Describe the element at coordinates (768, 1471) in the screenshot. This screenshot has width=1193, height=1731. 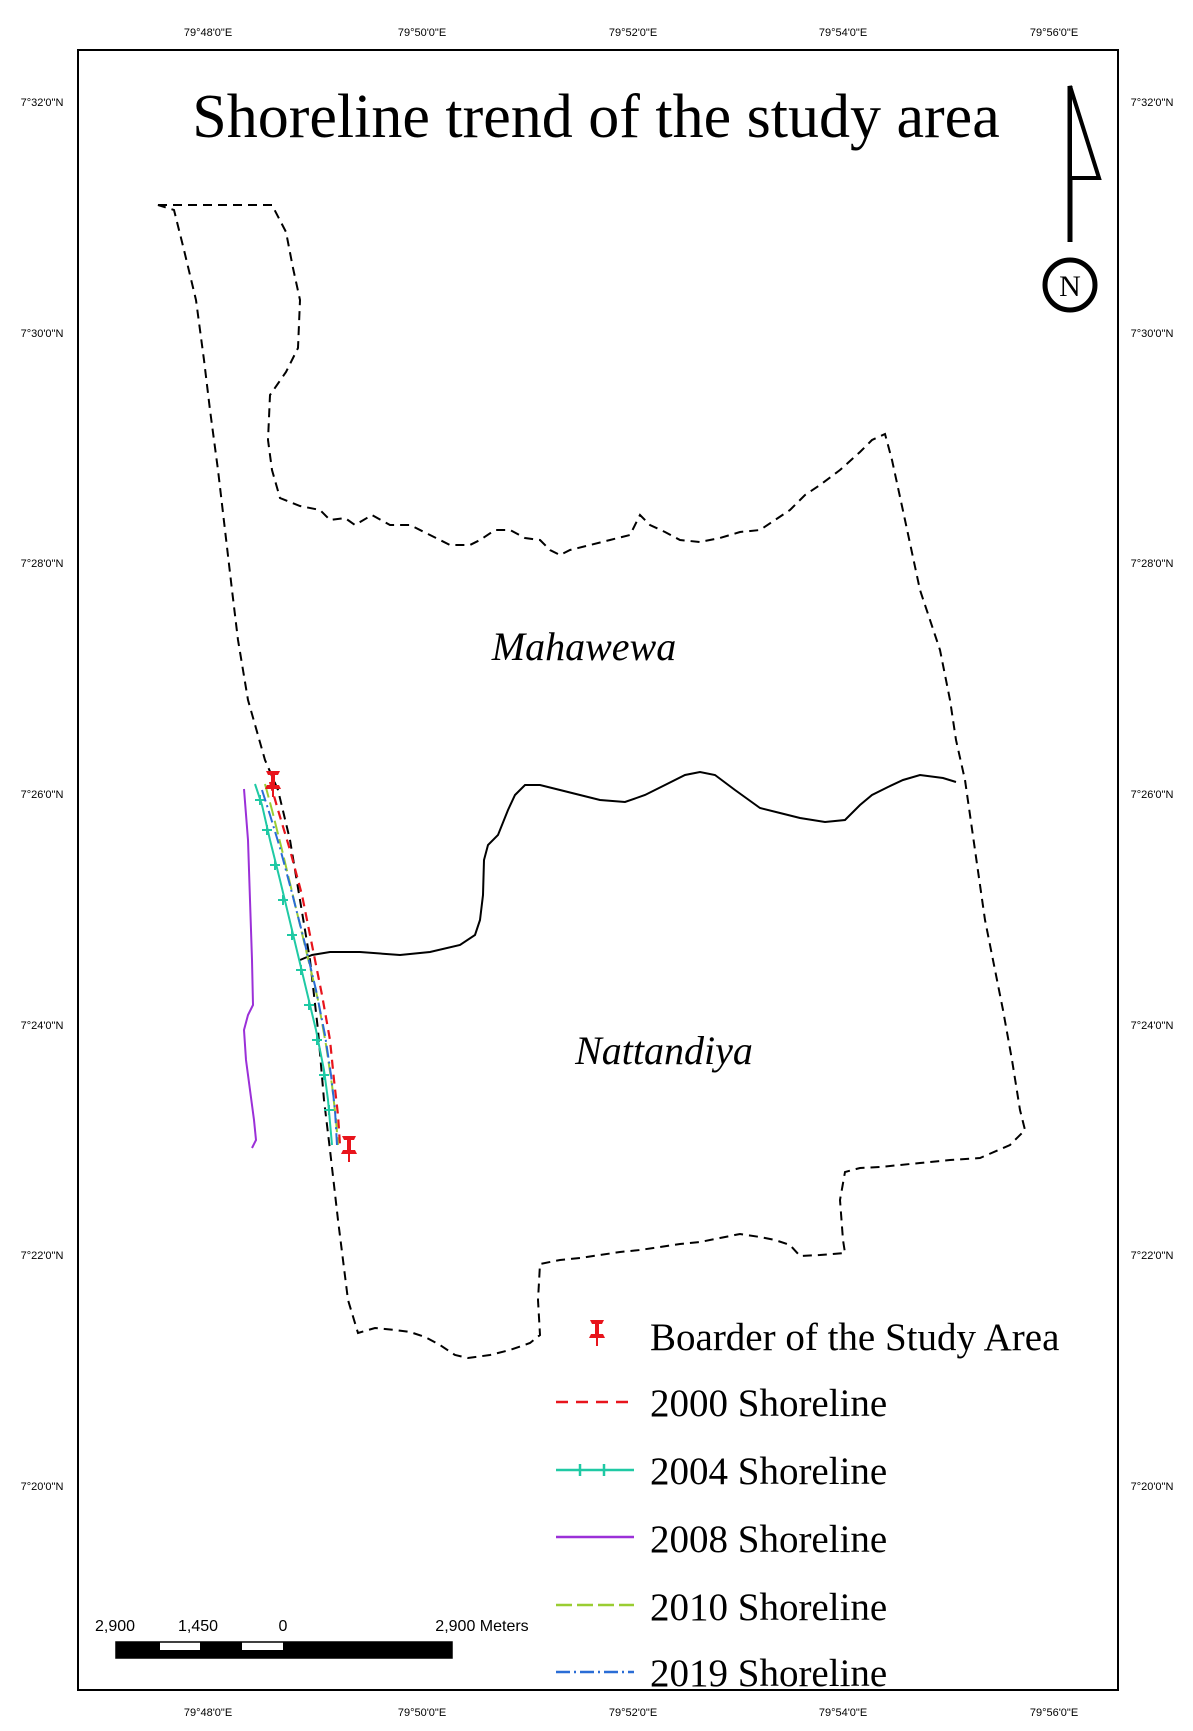
I see `legend-label-2004: 2004 Shoreline` at that location.